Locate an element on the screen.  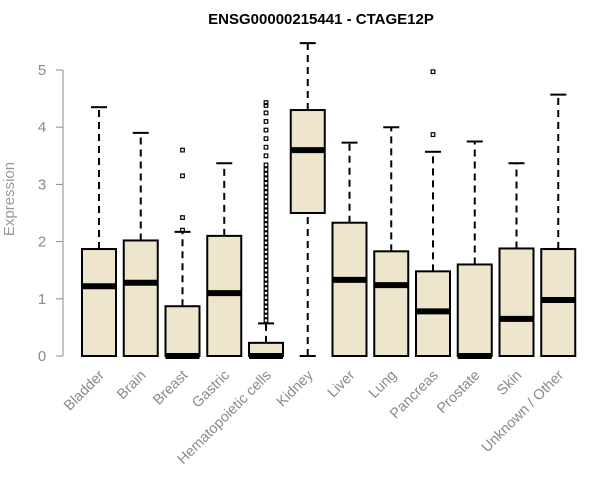
x-category-label: Lung is located at coordinates (383, 385).